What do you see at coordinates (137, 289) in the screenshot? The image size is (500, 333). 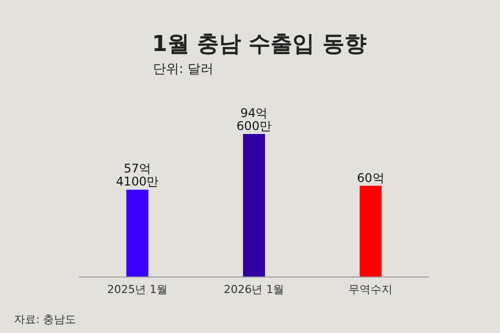 I see `x-tick-label: 2025년 1월` at bounding box center [137, 289].